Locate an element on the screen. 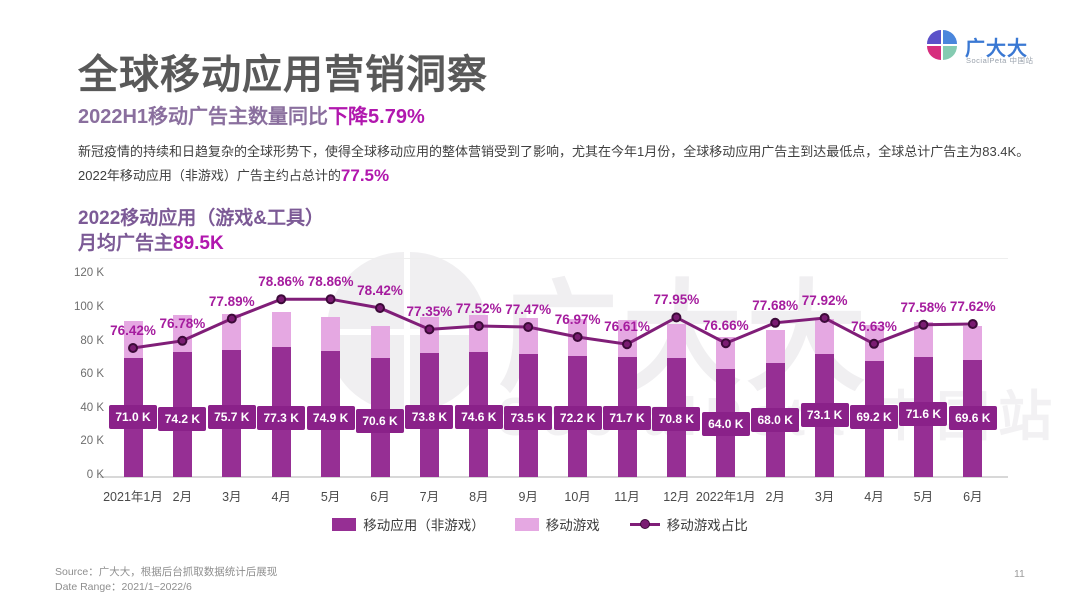 Image resolution: width=1080 pixels, height=606 pixels. x-axis-tick-label: 2022年1月 is located at coordinates (725, 497).